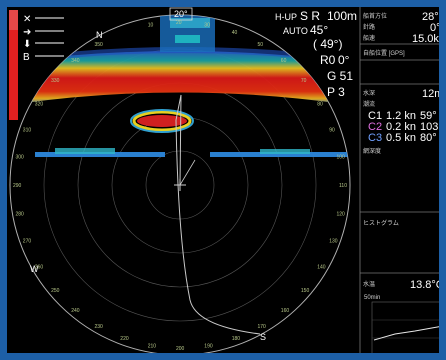  I want to click on bearing-tick-label: 90, so click(332, 130).